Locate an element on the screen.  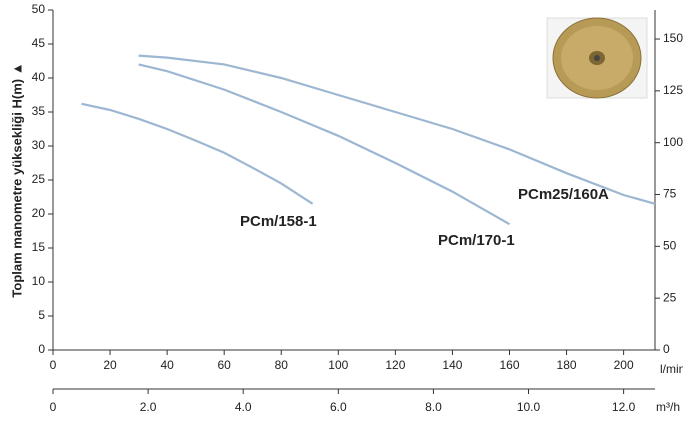
y-axis-label: Toplam manometre yüksekliği H(m) ▲ is located at coordinates (16, 179).